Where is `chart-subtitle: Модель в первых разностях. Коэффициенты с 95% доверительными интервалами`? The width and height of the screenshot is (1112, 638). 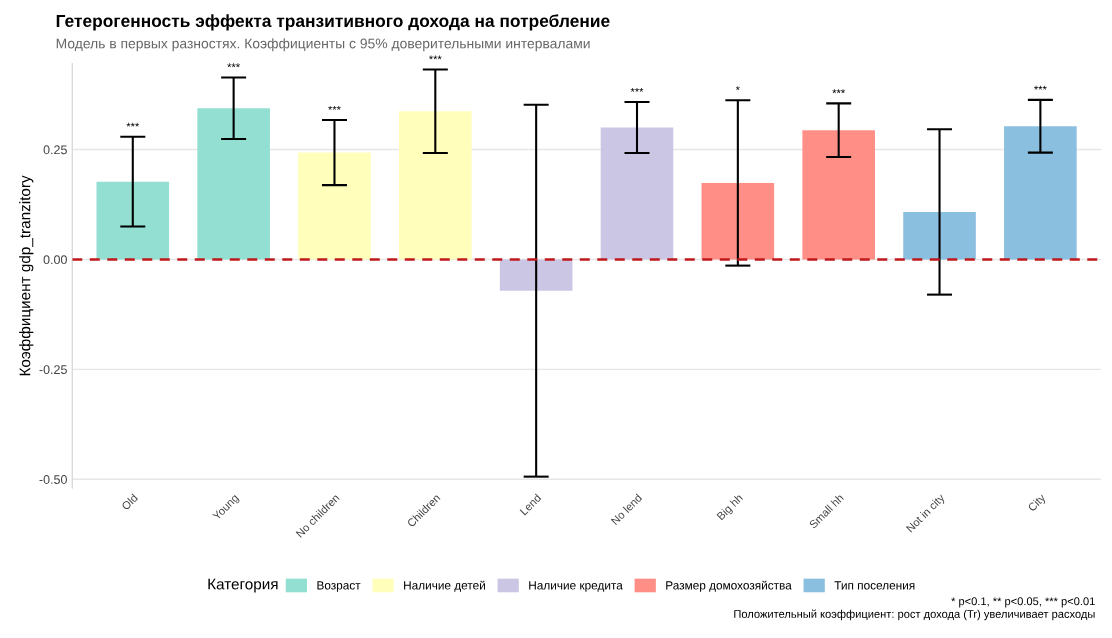 chart-subtitle: Модель в первых разностях. Коэффициенты с 95% доверительными интервалами is located at coordinates (323, 45).